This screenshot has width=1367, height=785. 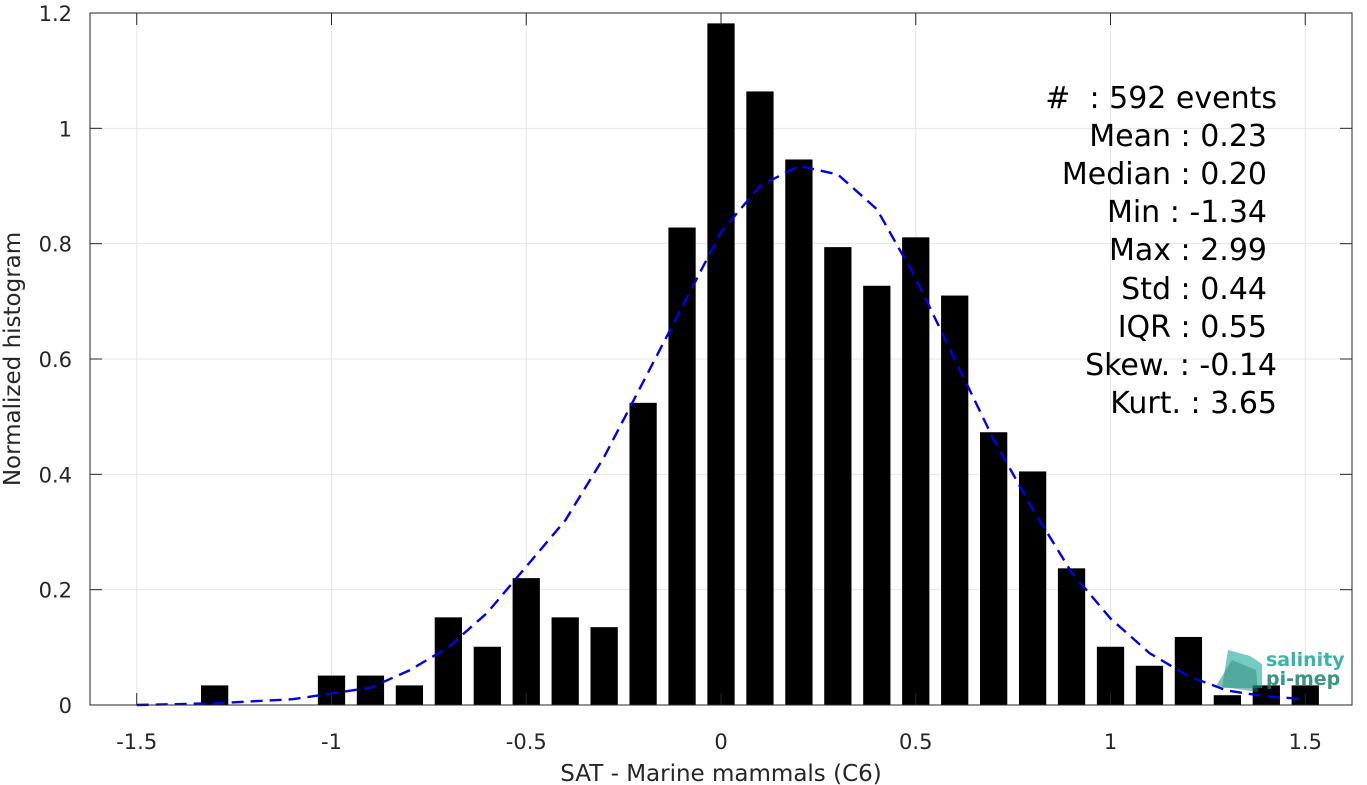 I want to click on y-tick-label: 0.4, so click(x=55, y=475).